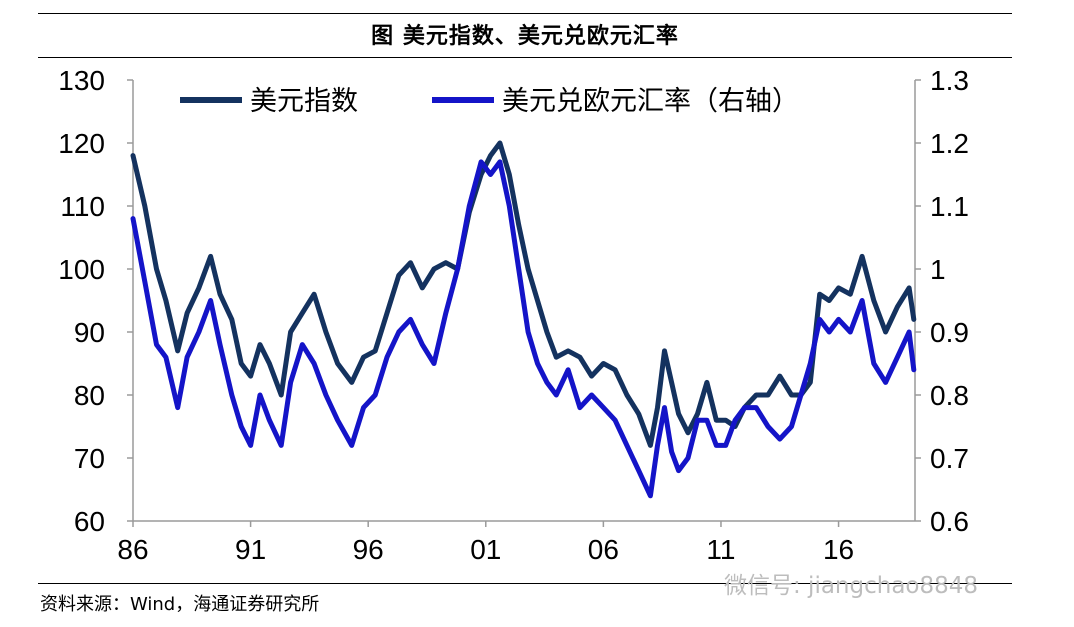 This screenshot has height=627, width=1074. Describe the element at coordinates (525, 583) in the screenshot. I see `source-rule` at that location.